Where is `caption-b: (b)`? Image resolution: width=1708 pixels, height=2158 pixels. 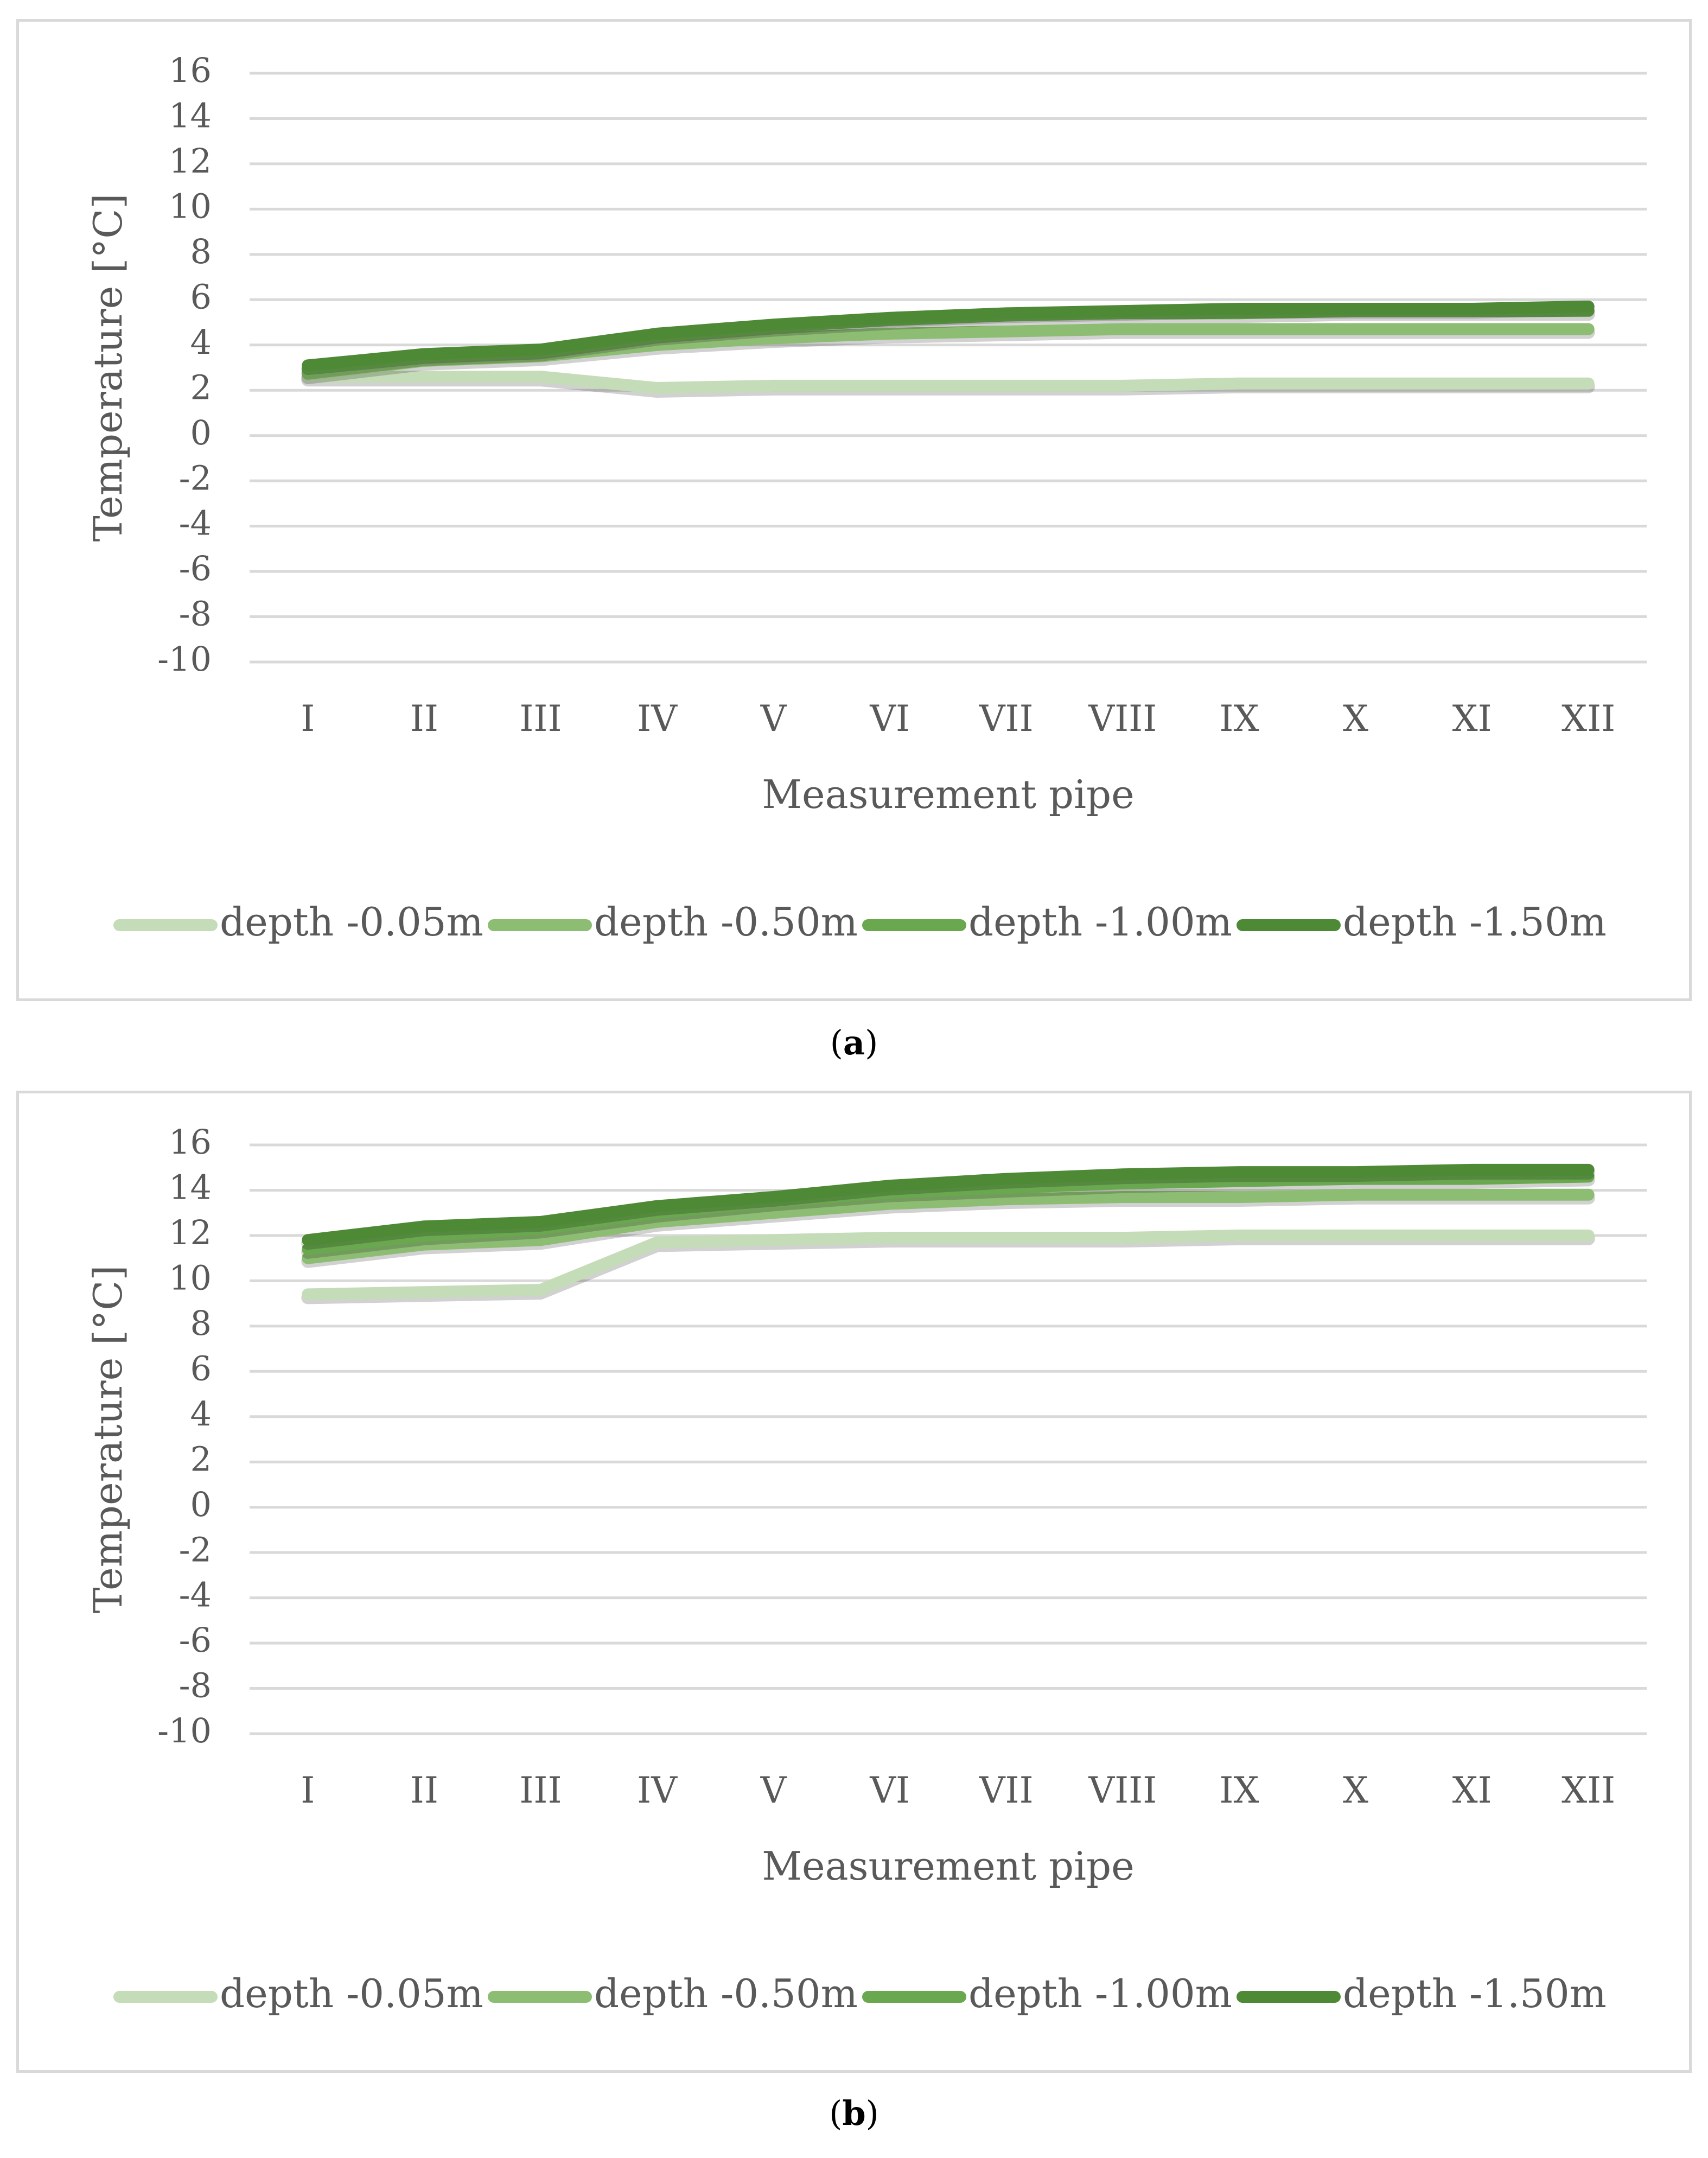 caption-b: (b) is located at coordinates (854, 2113).